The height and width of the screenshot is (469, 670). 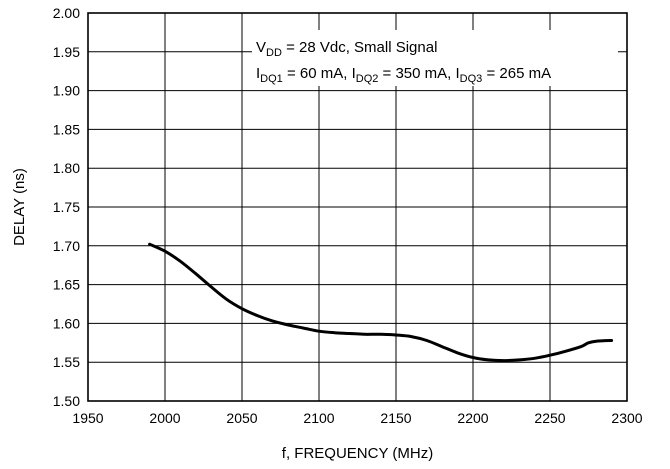 I want to click on annotation-box, so click(x=435, y=58).